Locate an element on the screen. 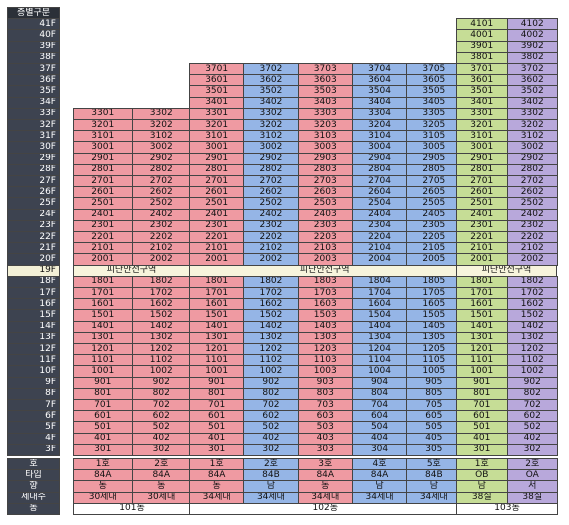 The height and width of the screenshot is (525, 569). building-name: 101동 is located at coordinates (132, 508).